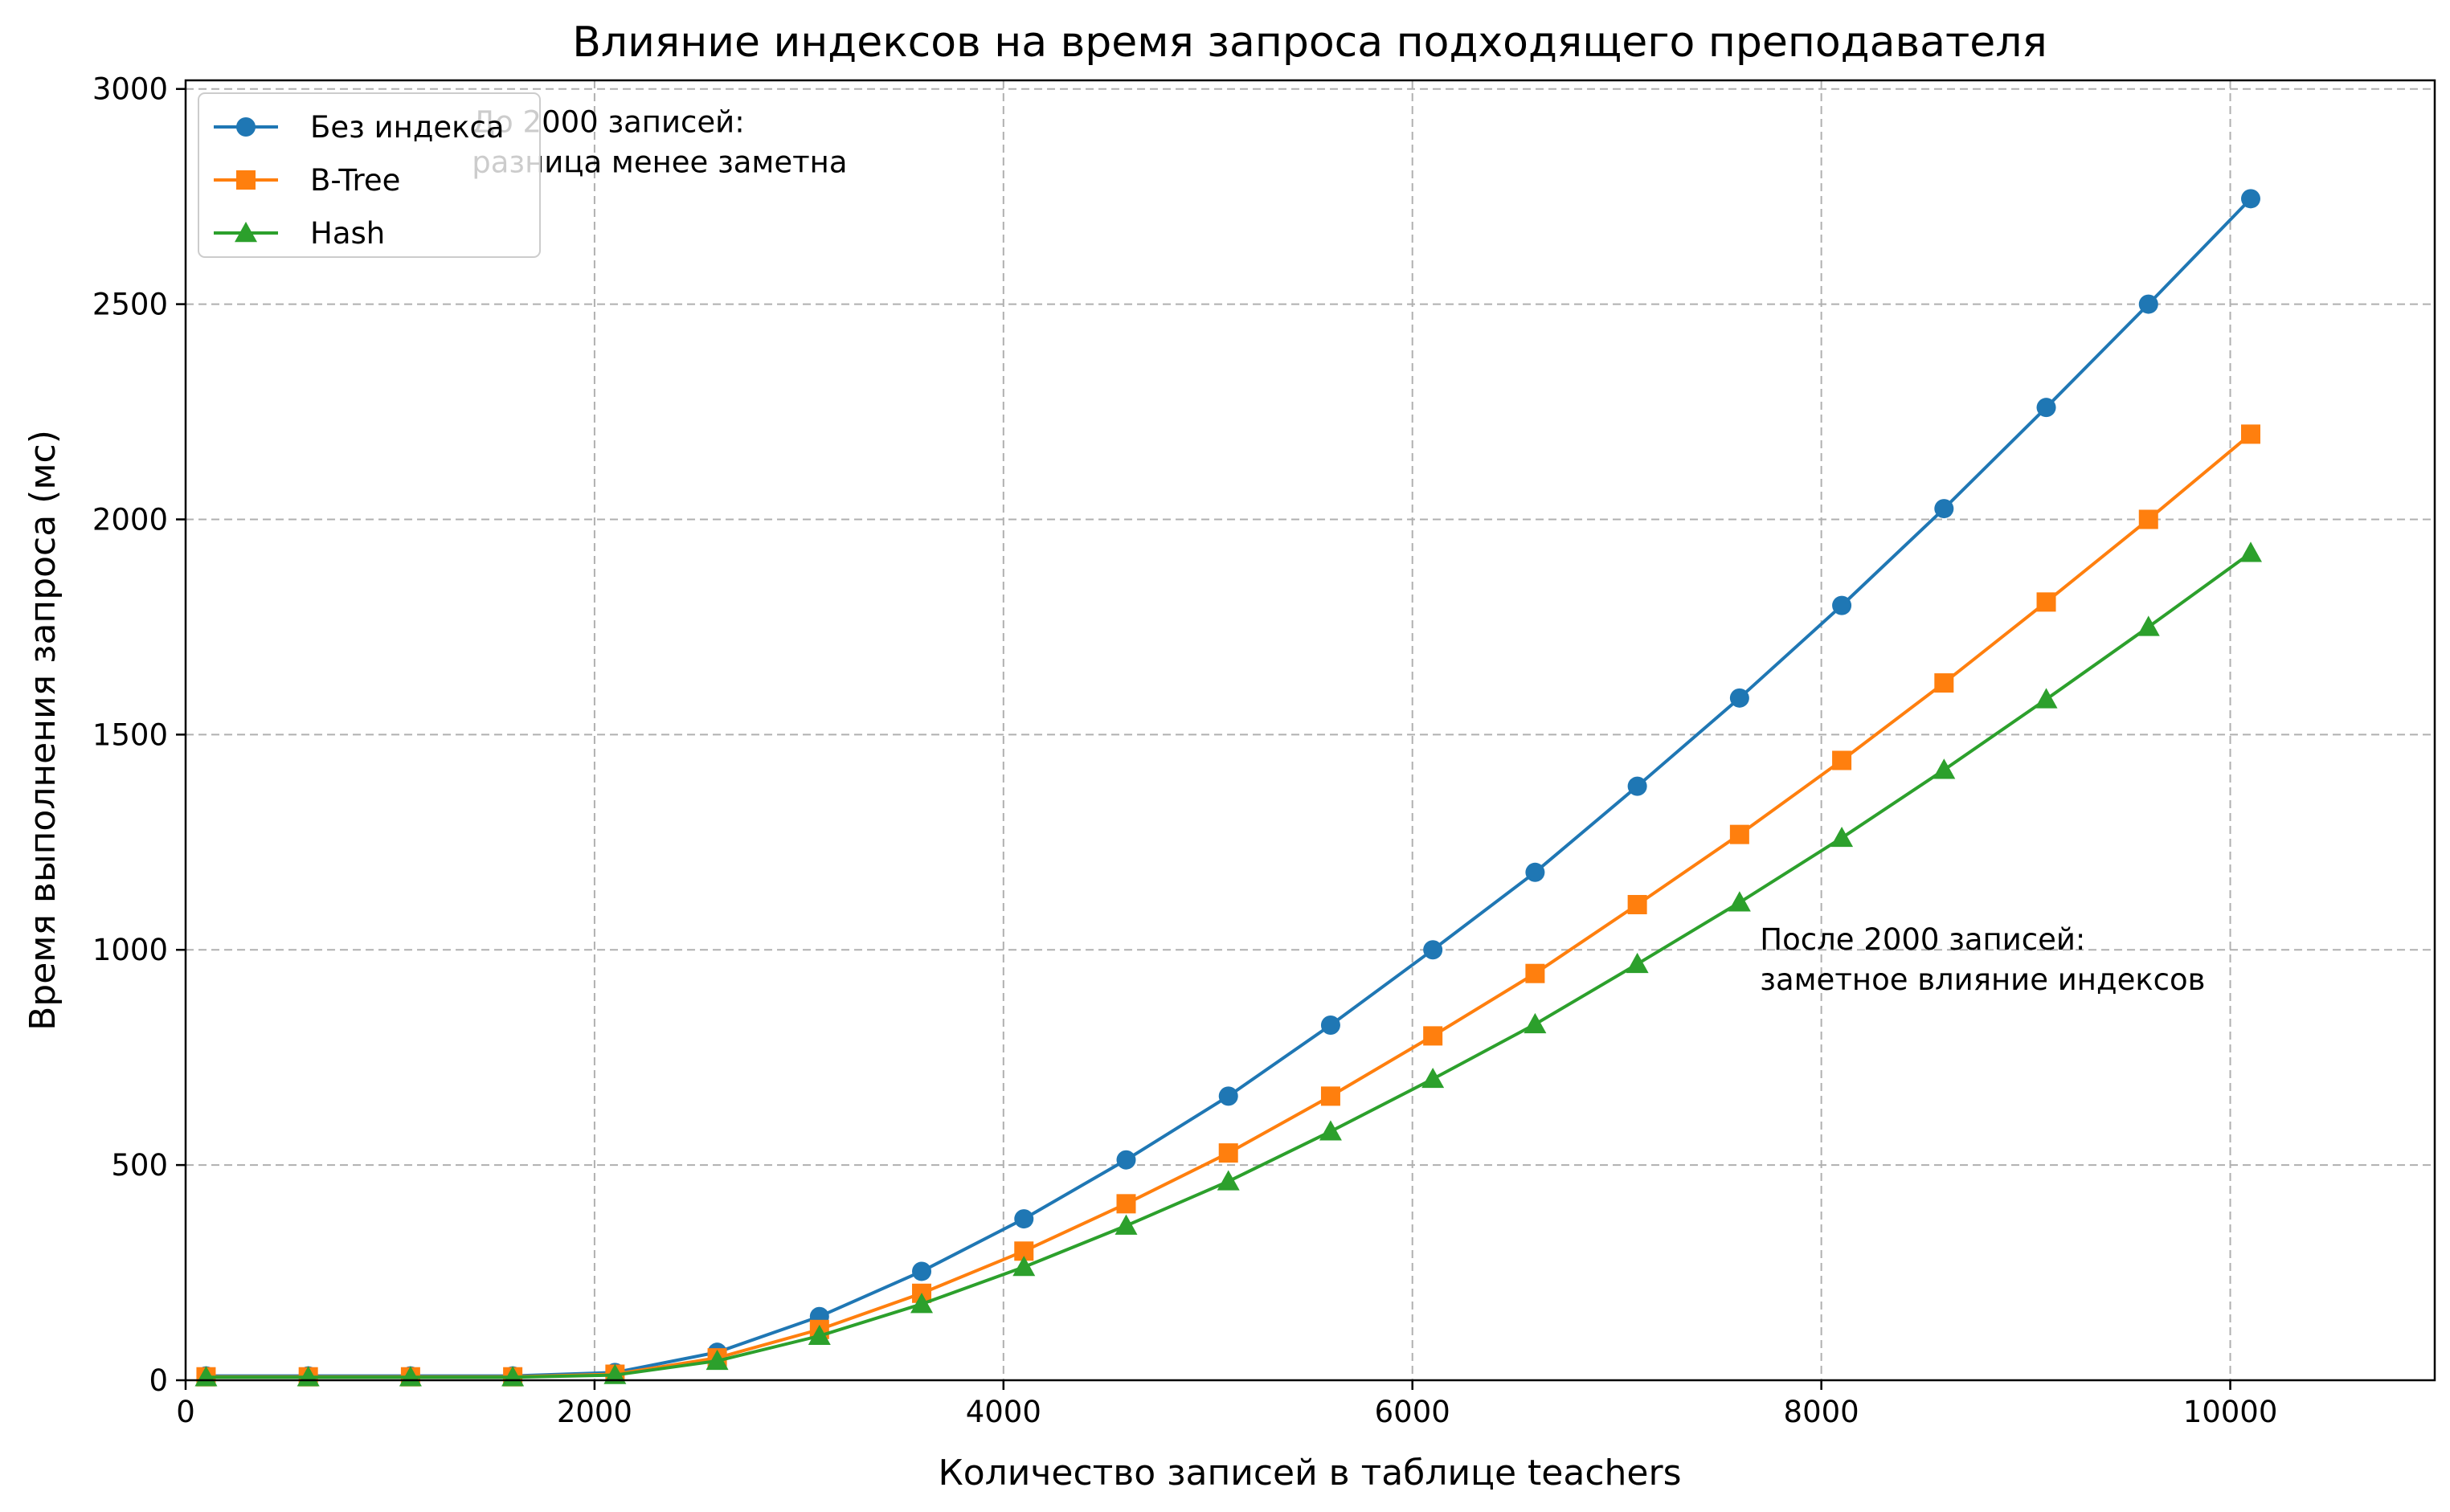 The image size is (2450, 1512). I want to click on x-tick-label: 8000, so click(1822, 1412).